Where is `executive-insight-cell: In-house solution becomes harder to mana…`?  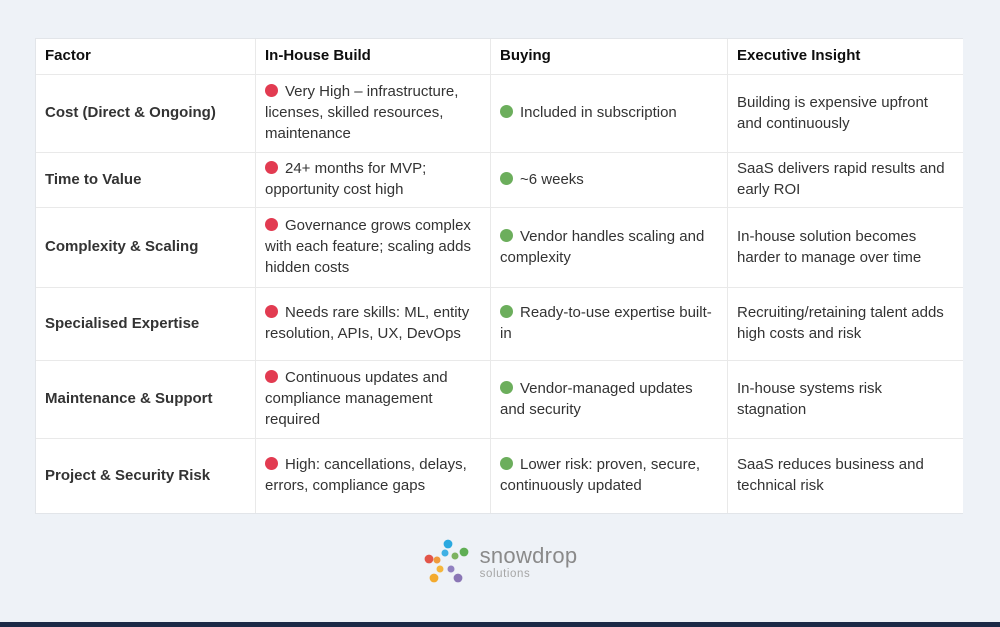 executive-insight-cell: In-house solution becomes harder to mana… is located at coordinates (845, 248).